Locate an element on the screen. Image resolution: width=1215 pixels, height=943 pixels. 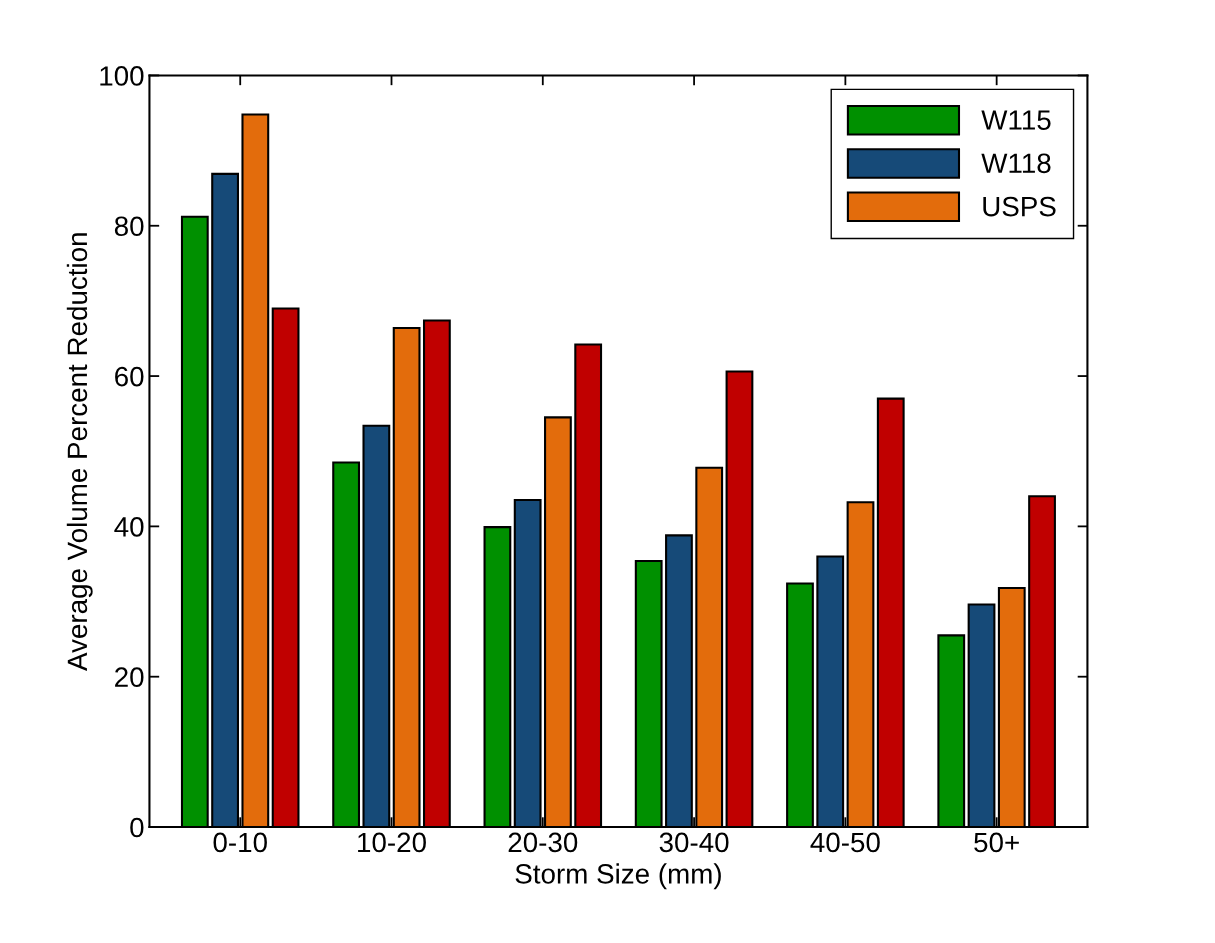
legend-label: W115 is located at coordinates (1016, 120).